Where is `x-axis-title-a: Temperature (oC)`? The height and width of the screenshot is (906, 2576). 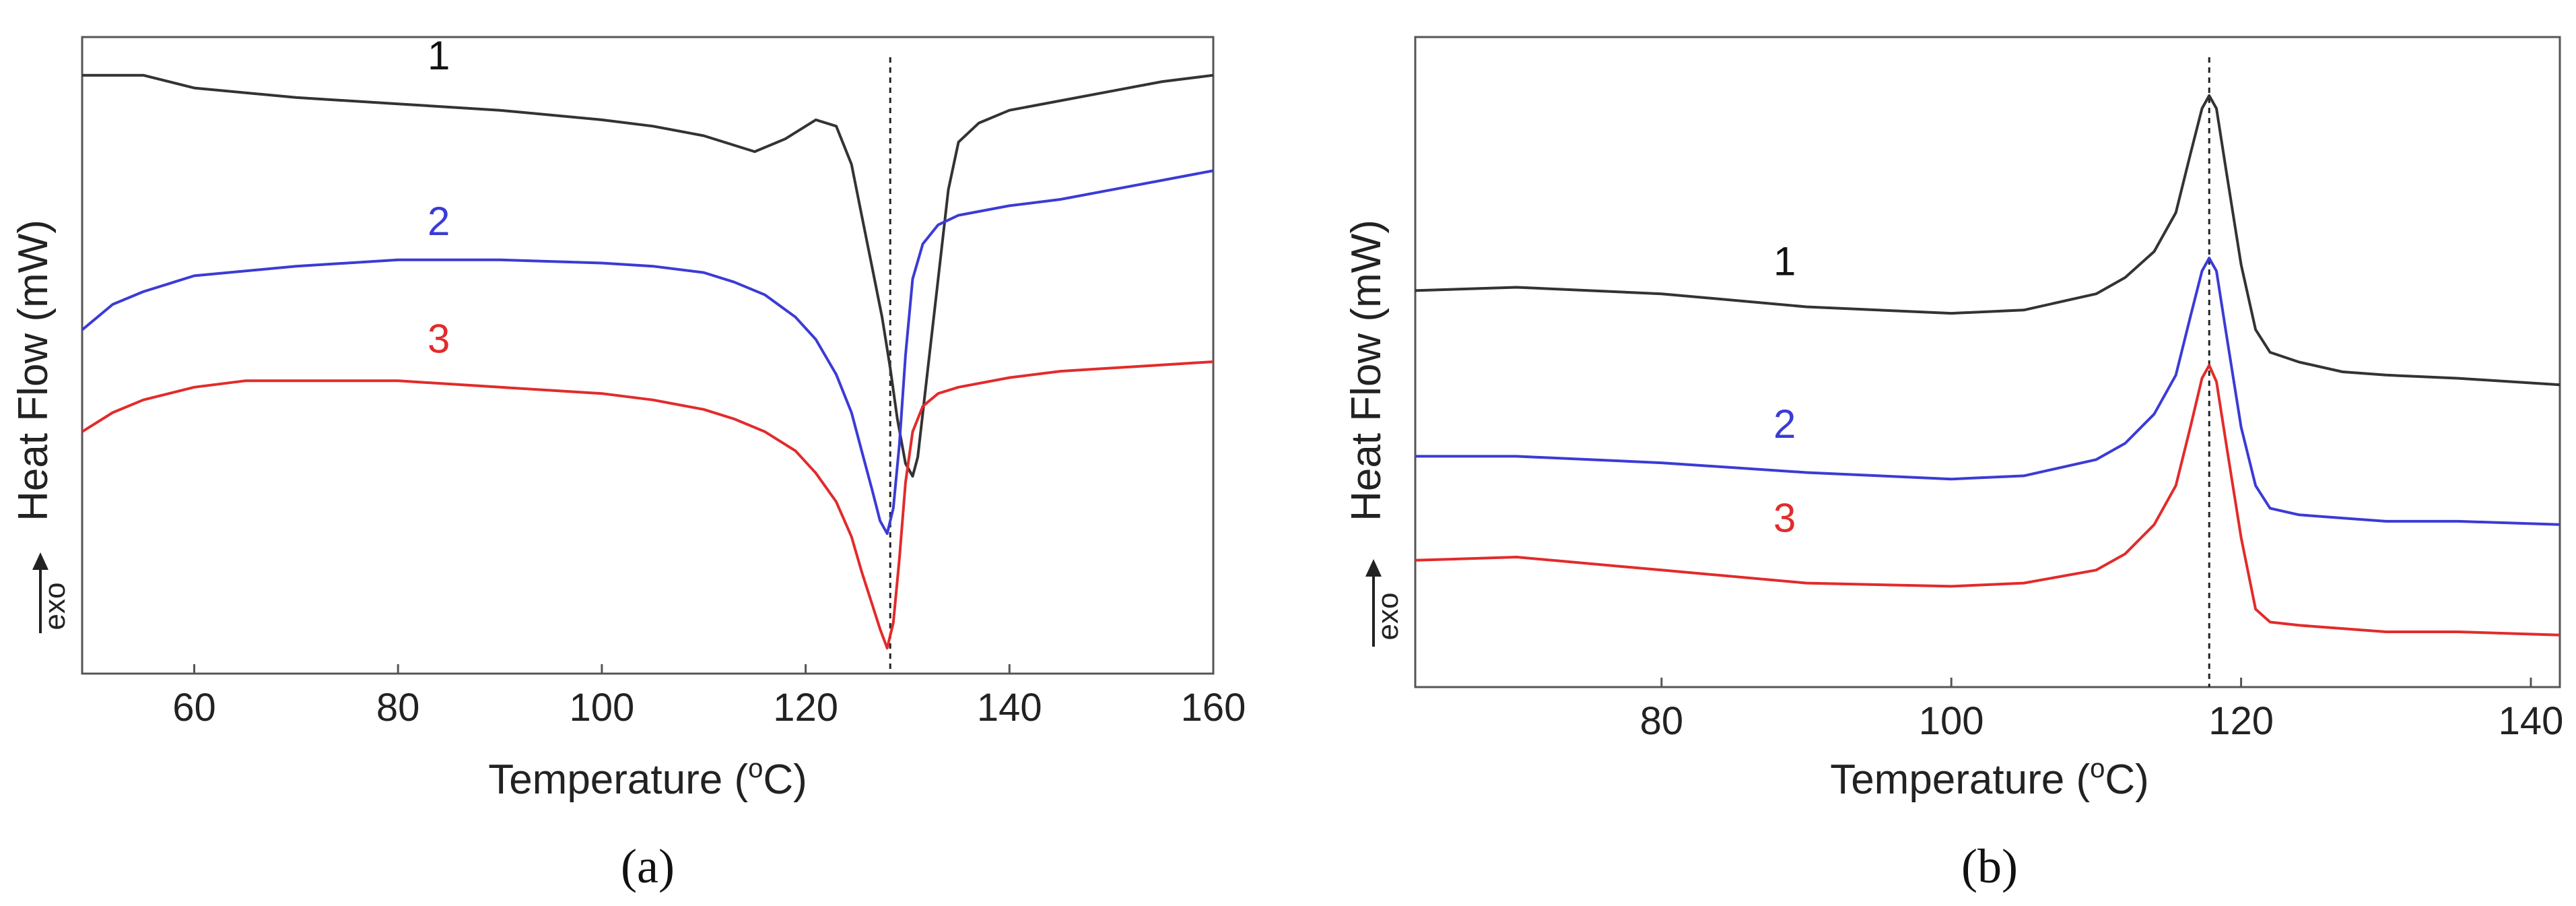 x-axis-title-a: Temperature (oC) is located at coordinates (647, 778).